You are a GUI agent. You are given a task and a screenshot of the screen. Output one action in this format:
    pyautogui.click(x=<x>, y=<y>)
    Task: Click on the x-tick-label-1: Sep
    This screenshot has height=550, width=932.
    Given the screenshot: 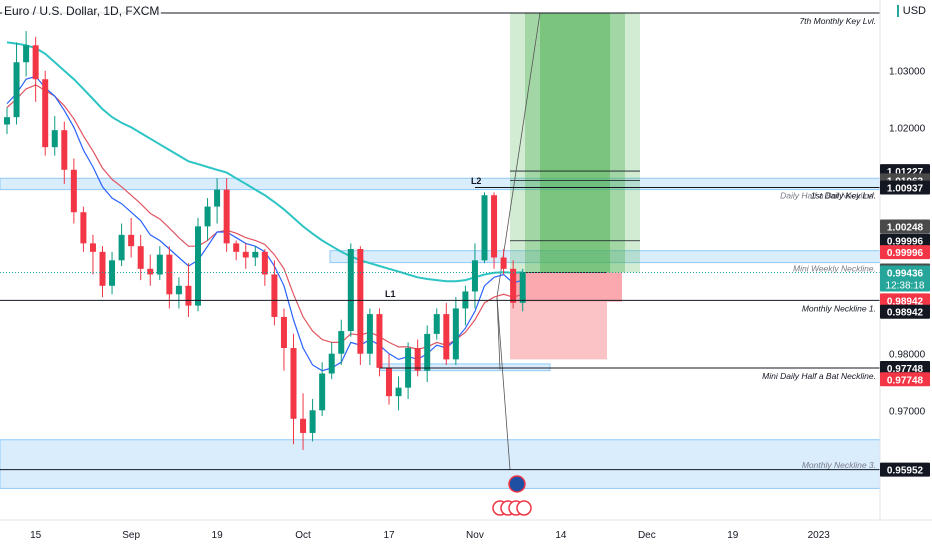 What is the action you would take?
    pyautogui.click(x=131, y=535)
    